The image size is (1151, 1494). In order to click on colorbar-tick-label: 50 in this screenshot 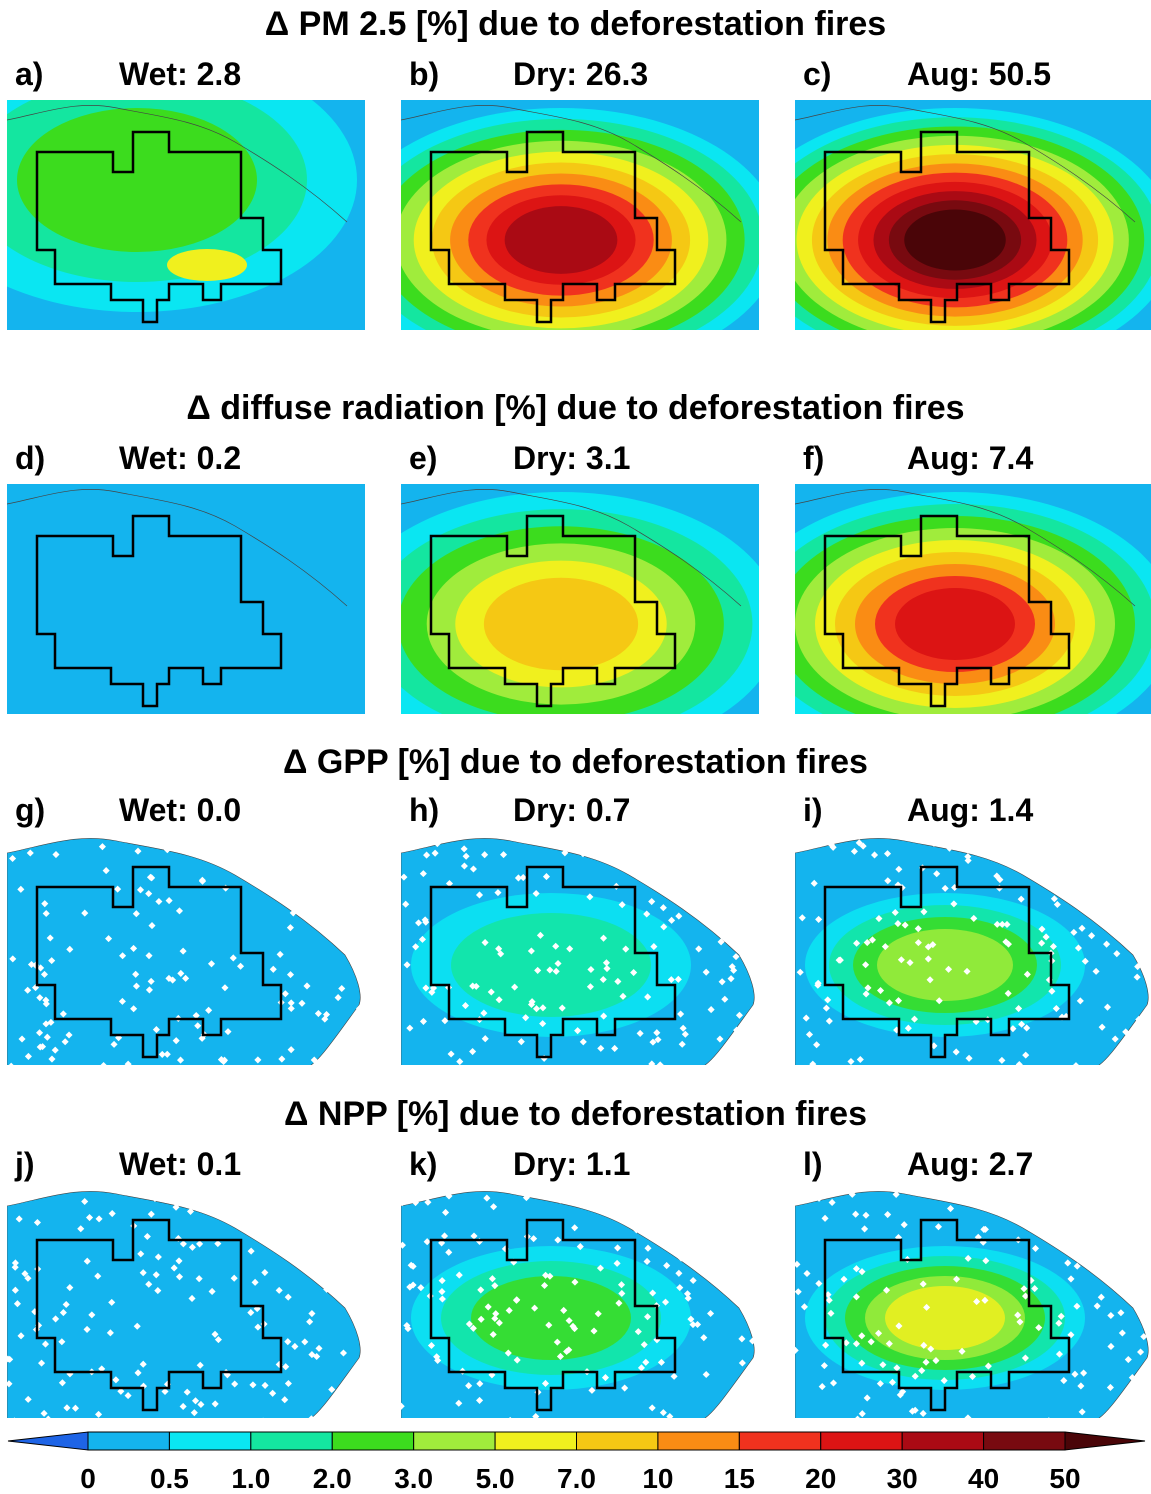, I will do `click(1064, 1478)`.